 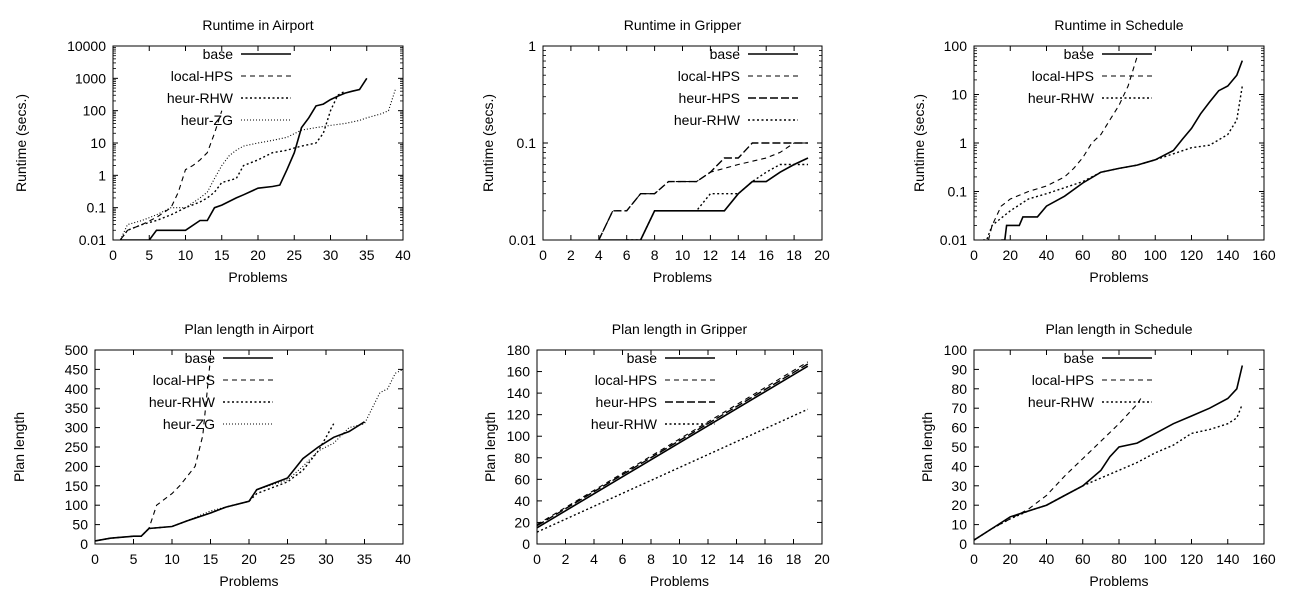 I want to click on y-tick-label: 20, so click(x=959, y=505).